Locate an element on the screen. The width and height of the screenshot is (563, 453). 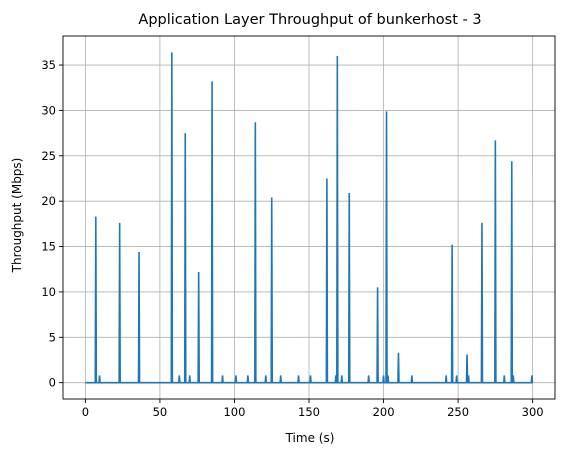
x-tick-label: 0 is located at coordinates (85, 412).